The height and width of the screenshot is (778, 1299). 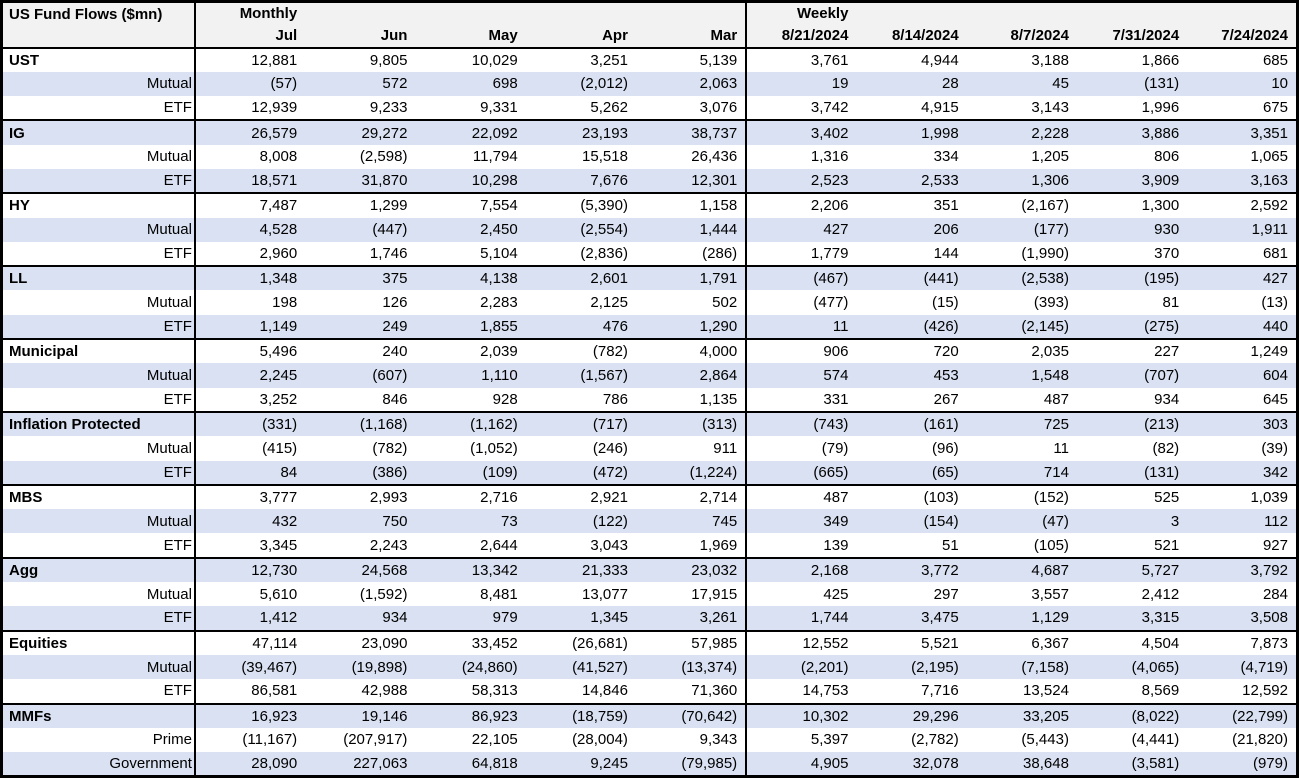 What do you see at coordinates (801, 132) in the screenshot?
I see `value-cell: 3,402` at bounding box center [801, 132].